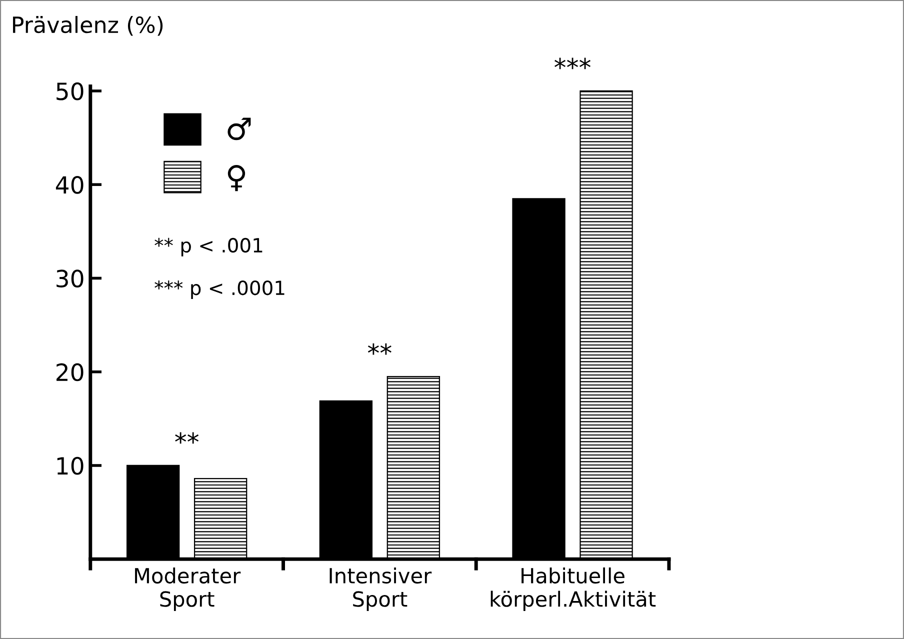 The image size is (904, 639). I want to click on y-tick-label: 20, so click(70, 372).